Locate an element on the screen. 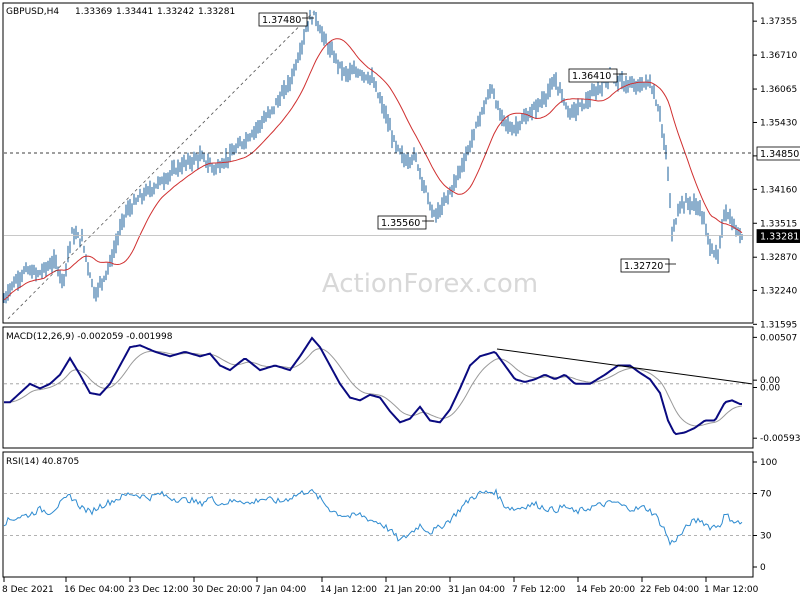  annotation-low-1-35560-box is located at coordinates (402, 222).